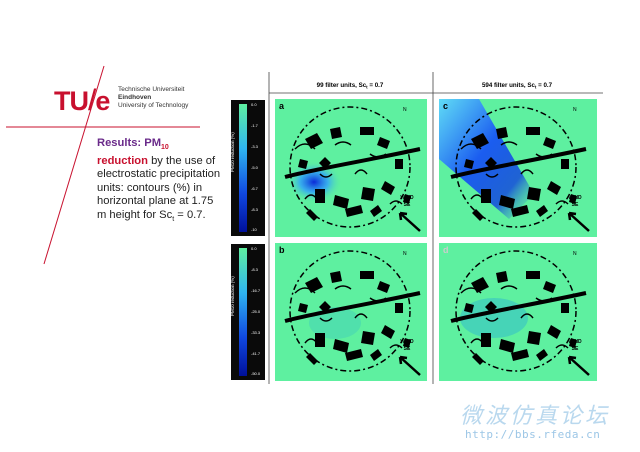 This screenshot has height=452, width=640. What do you see at coordinates (533, 434) in the screenshot?
I see `watermark-url: http://bbs.rfeda.cn` at bounding box center [533, 434].